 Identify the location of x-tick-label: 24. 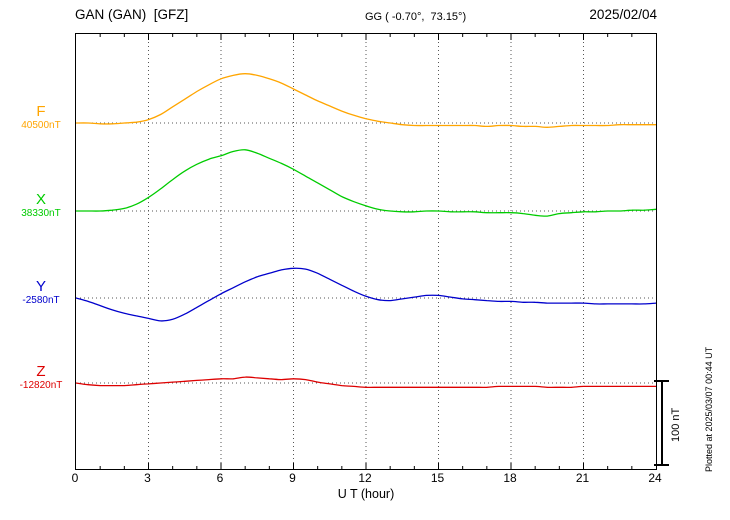
(655, 478).